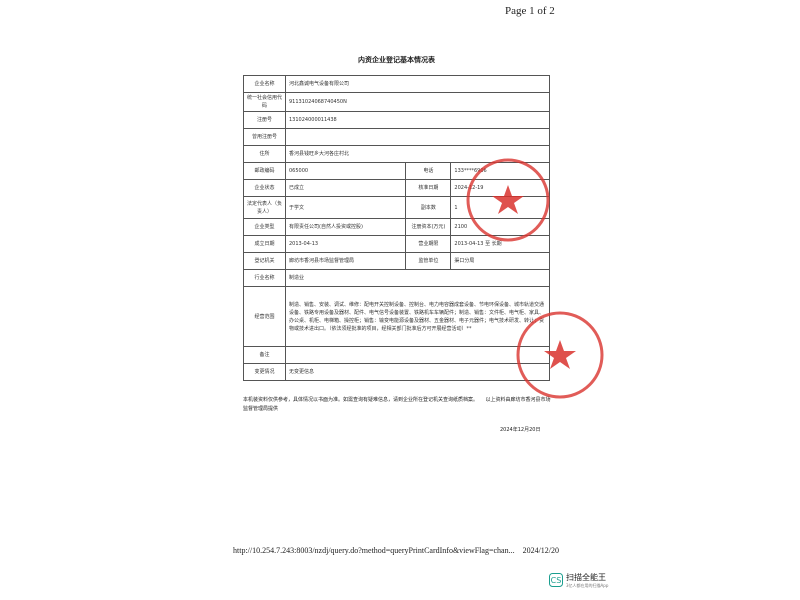 This screenshot has width=800, height=600. What do you see at coordinates (500, 171) in the screenshot?
I see `field-value: 133****6906` at bounding box center [500, 171].